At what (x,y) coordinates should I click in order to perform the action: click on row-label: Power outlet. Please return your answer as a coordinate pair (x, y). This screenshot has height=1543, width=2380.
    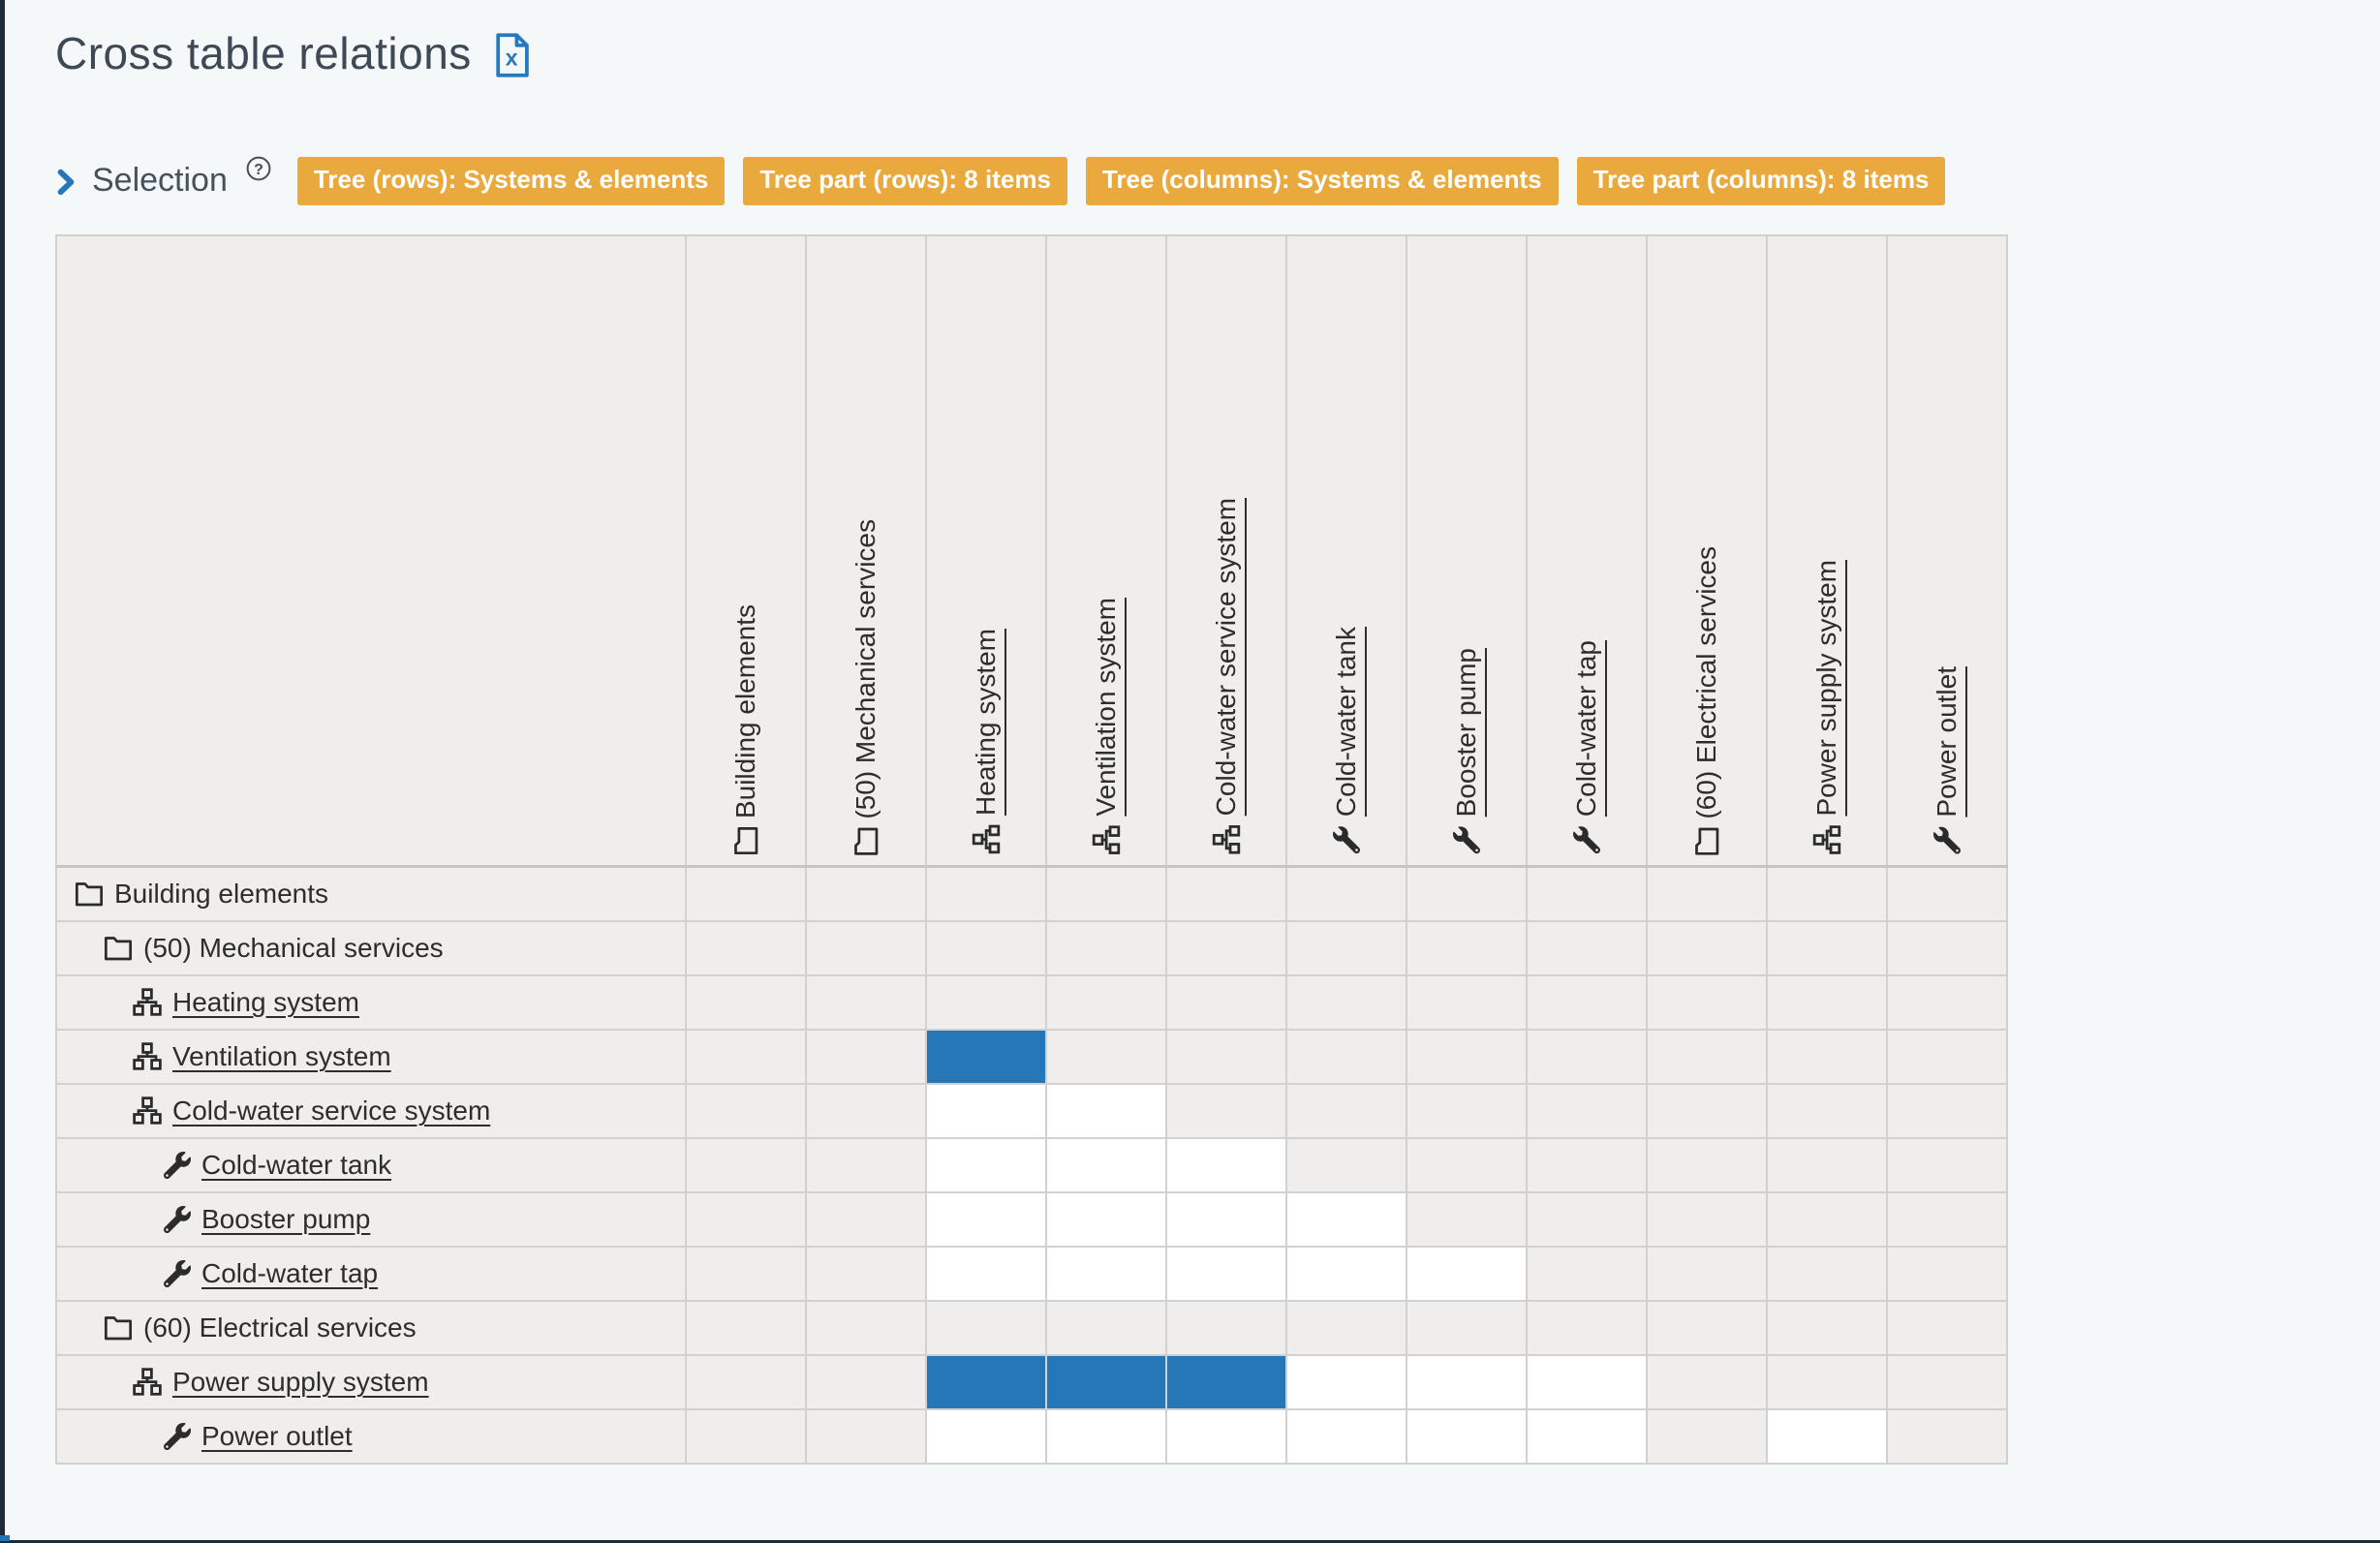
    Looking at the image, I should click on (277, 1435).